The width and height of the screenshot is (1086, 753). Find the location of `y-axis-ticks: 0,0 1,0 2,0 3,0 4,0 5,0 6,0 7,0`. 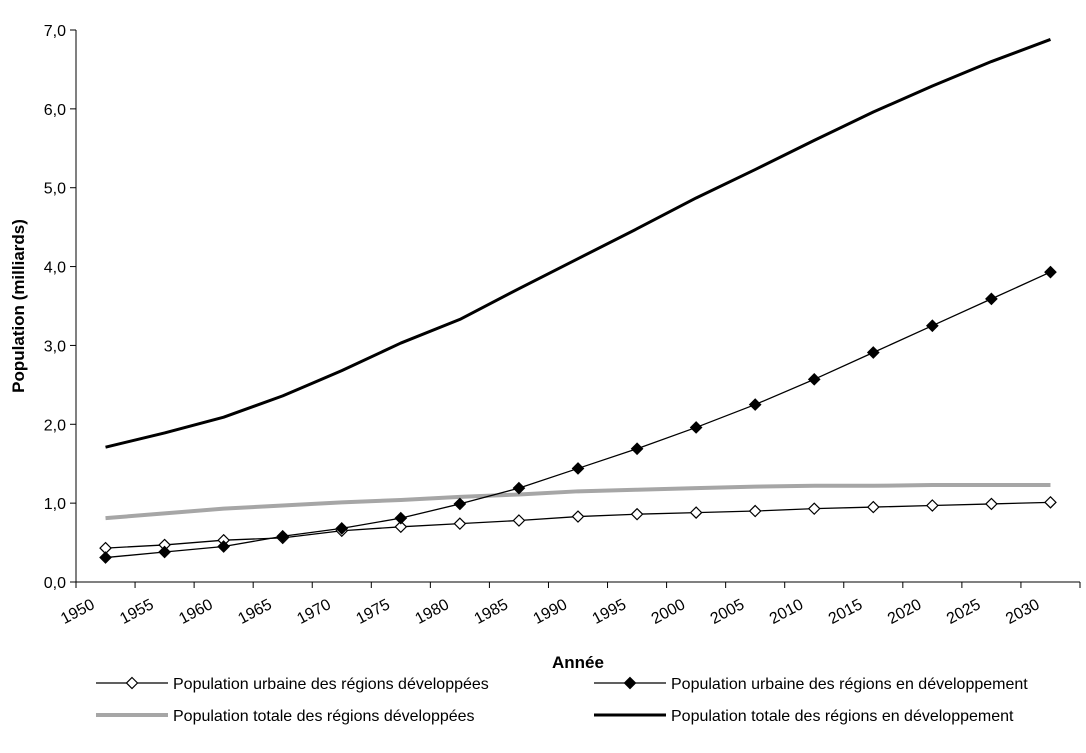

y-axis-ticks: 0,0 1,0 2,0 3,0 4,0 5,0 6,0 7,0 is located at coordinates (60, 307).